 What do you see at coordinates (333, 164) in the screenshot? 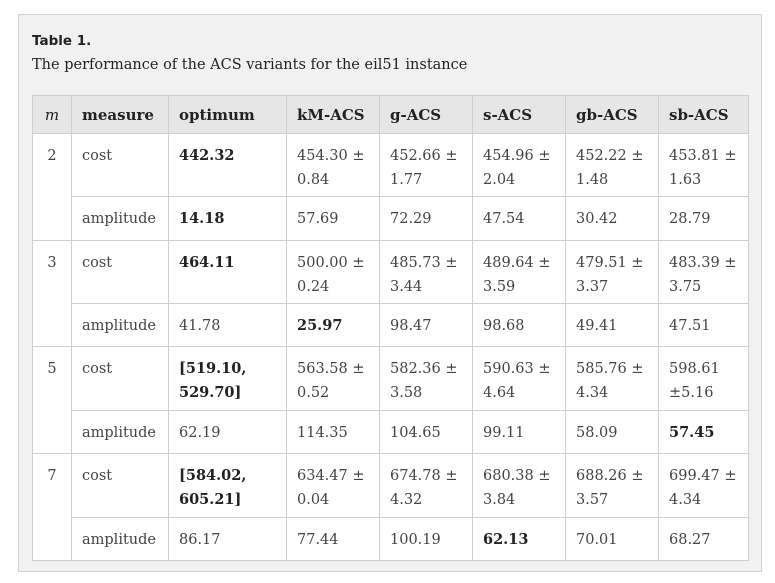
I see `km-acs-cell: 454.30 ± 0.84` at bounding box center [333, 164].